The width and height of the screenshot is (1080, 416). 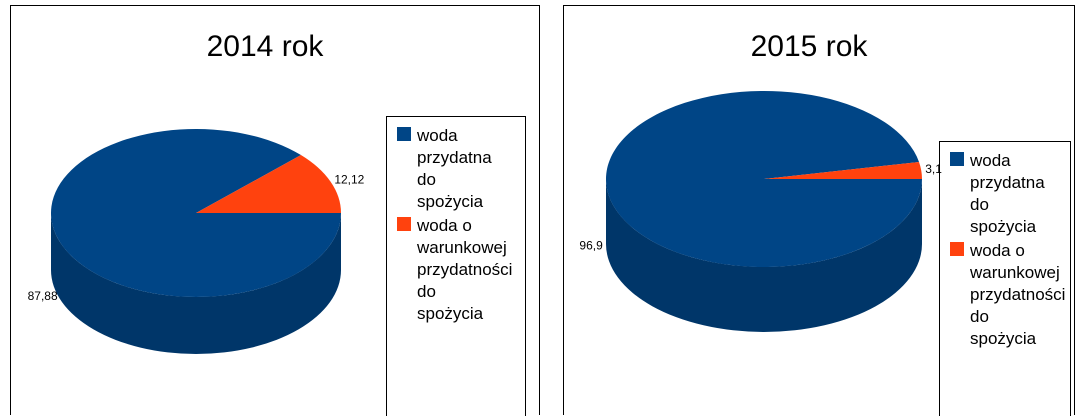 I want to click on chart-title: 2014 rok, so click(x=266, y=46).